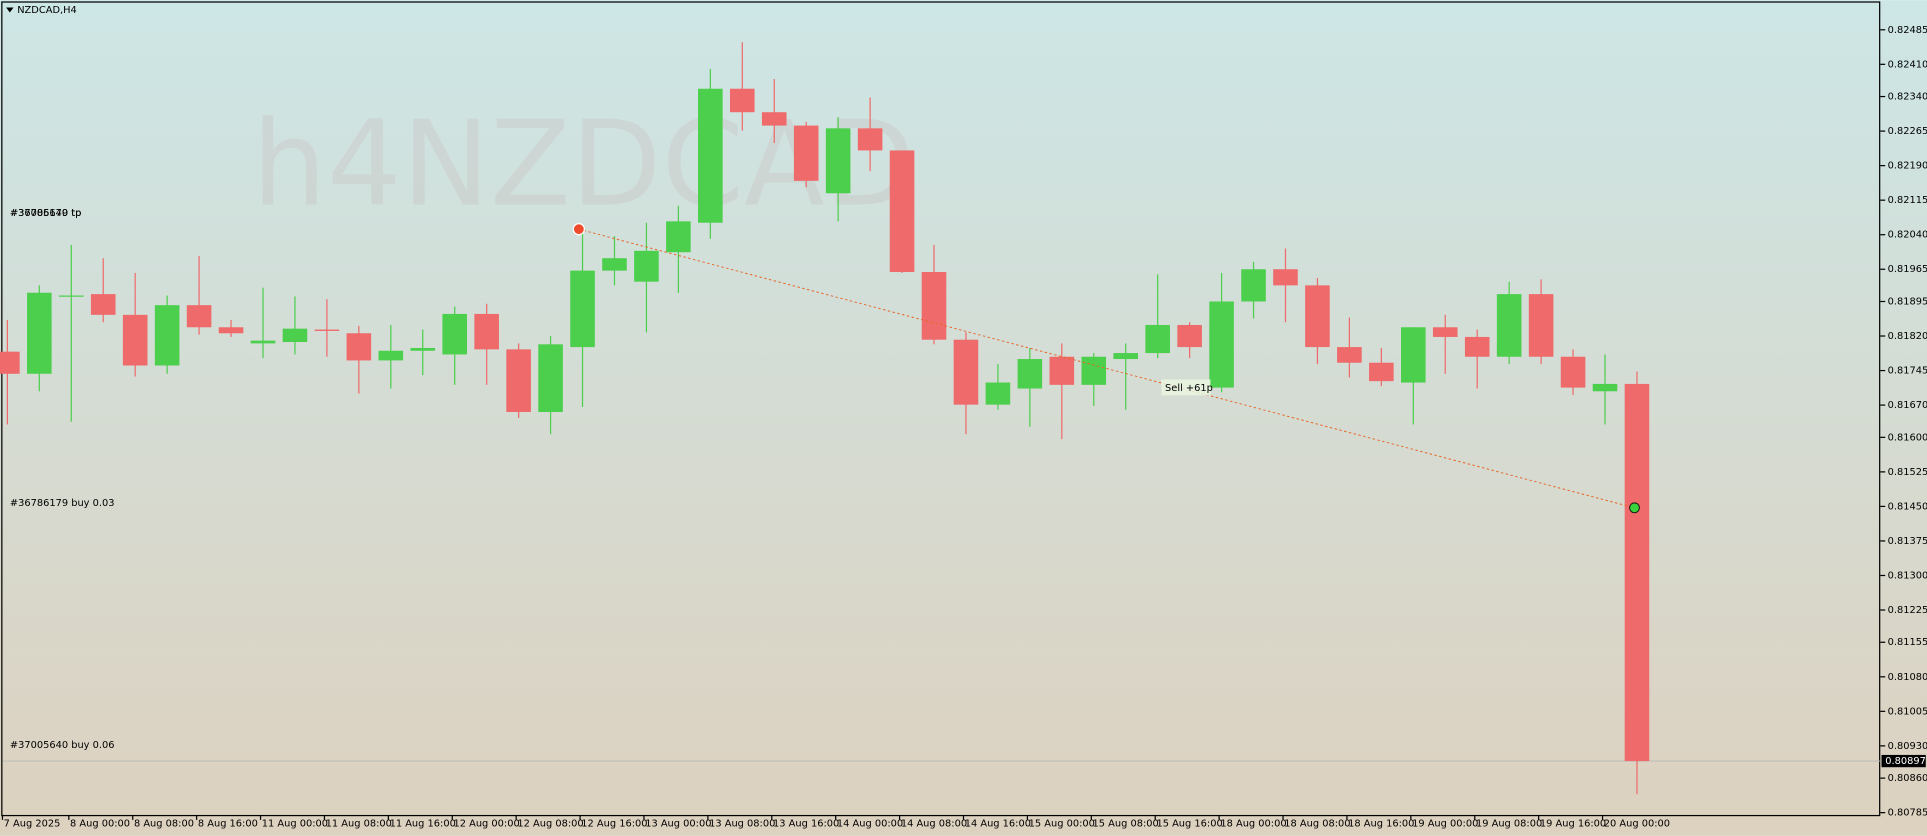  What do you see at coordinates (1445, 824) in the screenshot?
I see `x-tick-label: 19 Aug 00:00` at bounding box center [1445, 824].